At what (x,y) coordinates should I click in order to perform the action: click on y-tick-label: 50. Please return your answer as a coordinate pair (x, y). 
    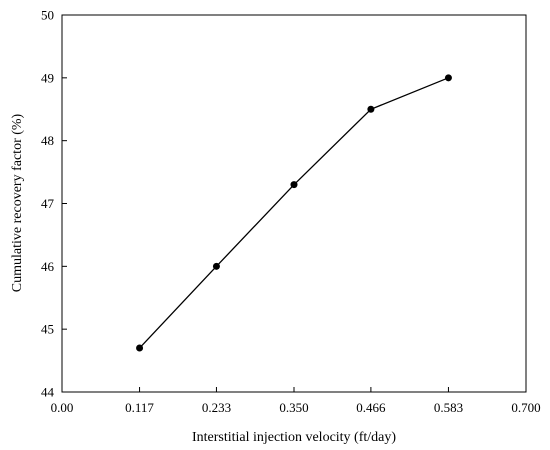
    Looking at the image, I should click on (47, 15).